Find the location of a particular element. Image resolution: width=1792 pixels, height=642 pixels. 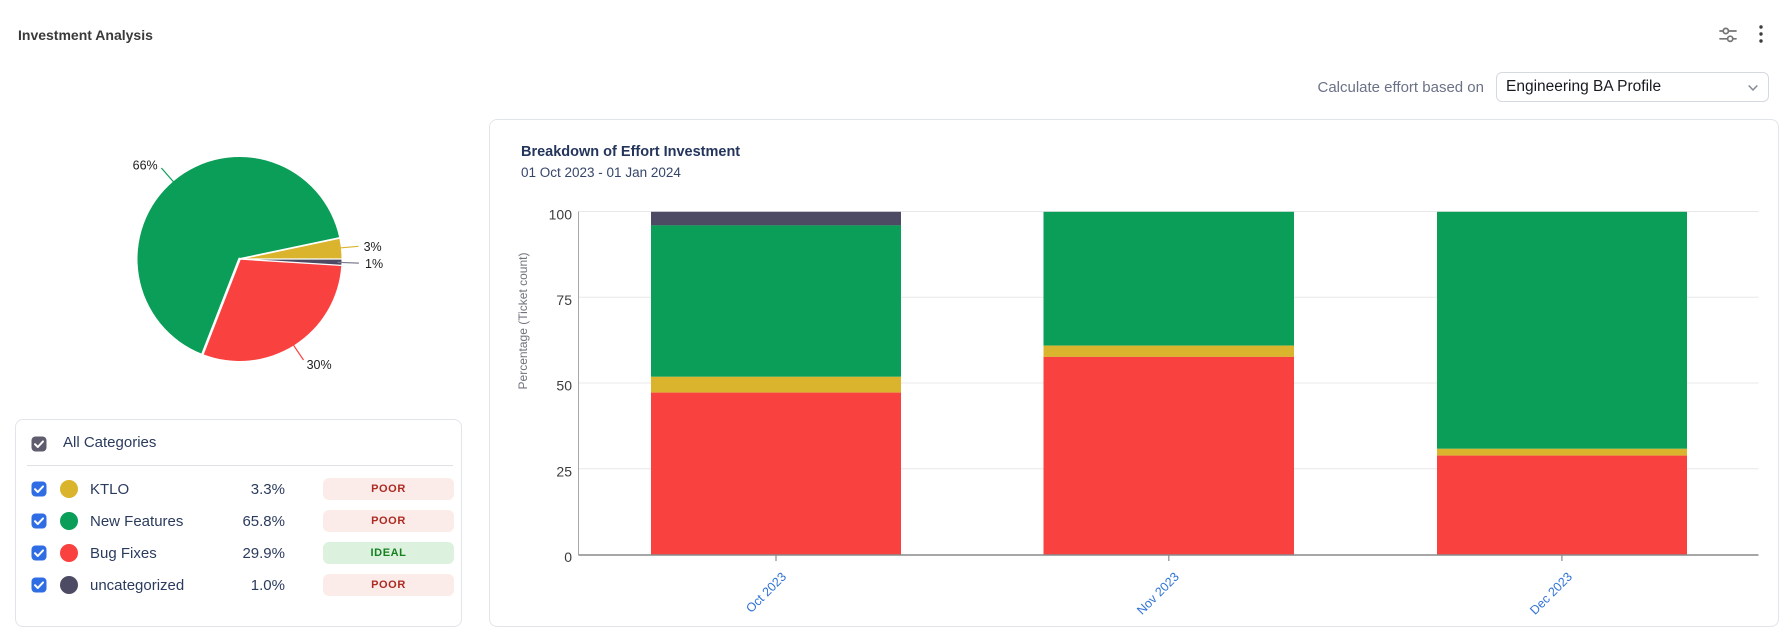

svg-text: Nov 2023 is located at coordinates (1158, 594).